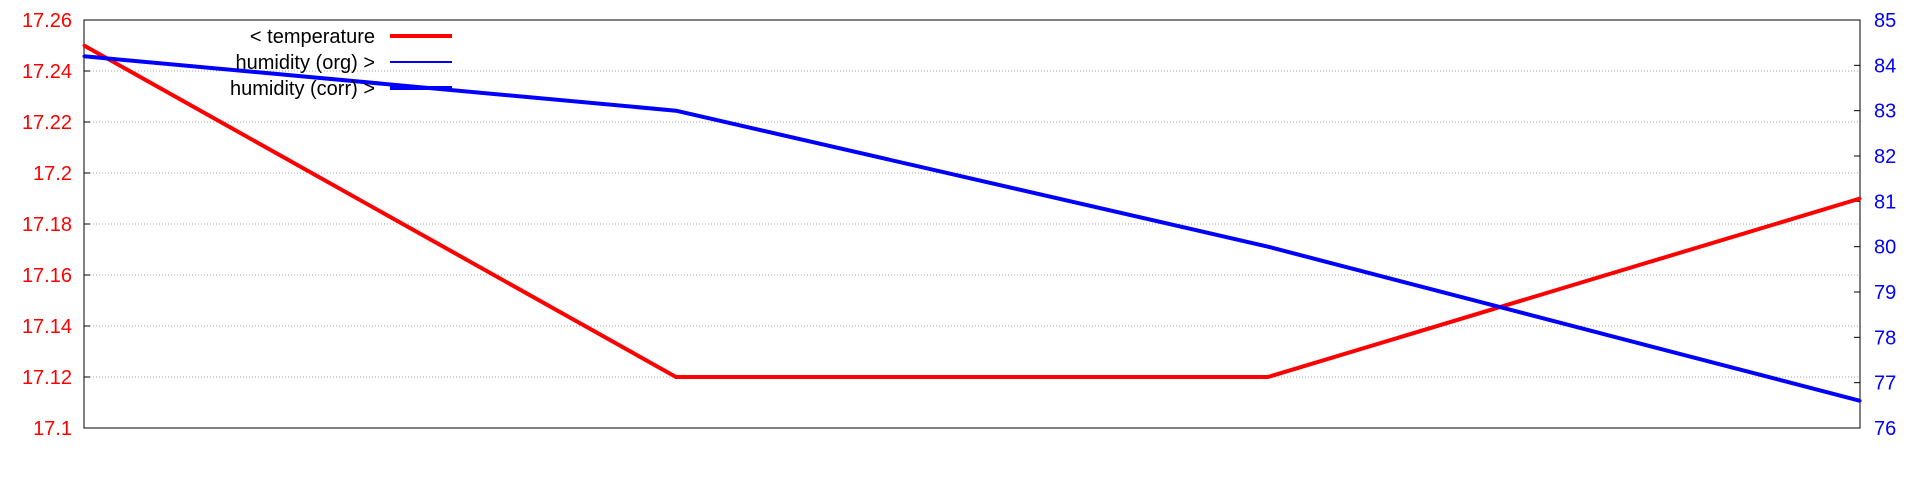 The width and height of the screenshot is (1920, 485). I want to click on right-axis-tick-label: 78, so click(1885, 338).